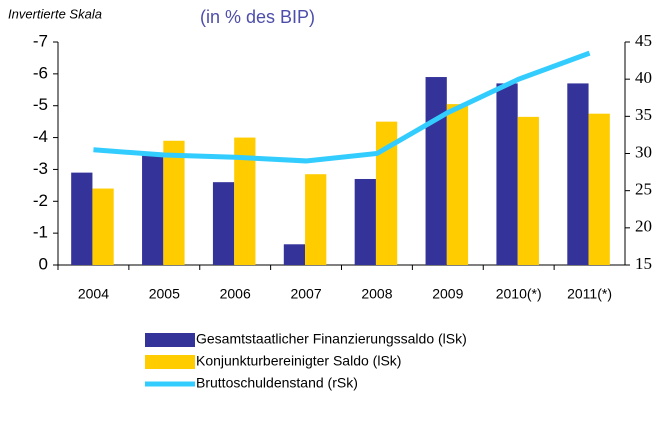 This screenshot has height=434, width=671. Describe the element at coordinates (643, 189) in the screenshot. I see `y2-tick-label: 25` at that location.